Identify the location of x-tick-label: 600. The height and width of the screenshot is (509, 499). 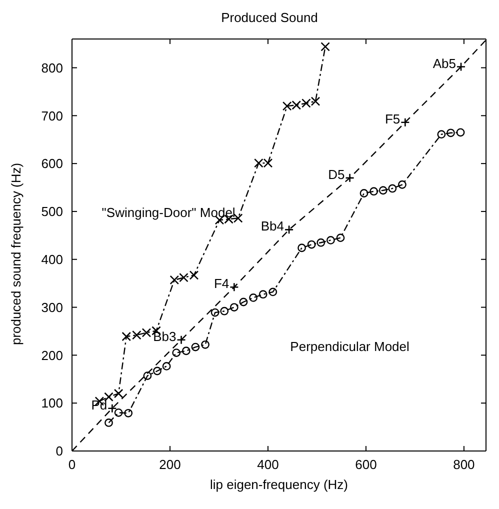
(366, 464).